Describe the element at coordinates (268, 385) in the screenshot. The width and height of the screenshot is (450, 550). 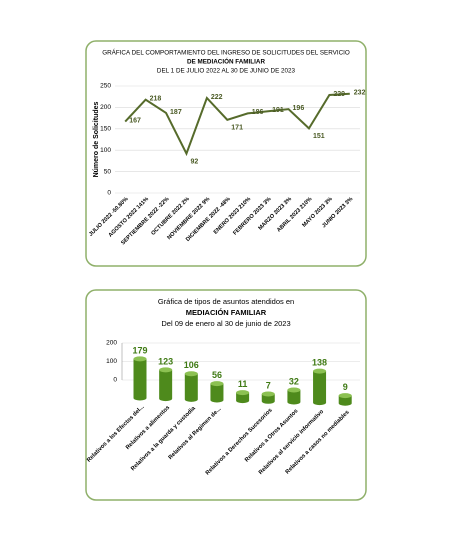
I see `data-label: 7` at that location.